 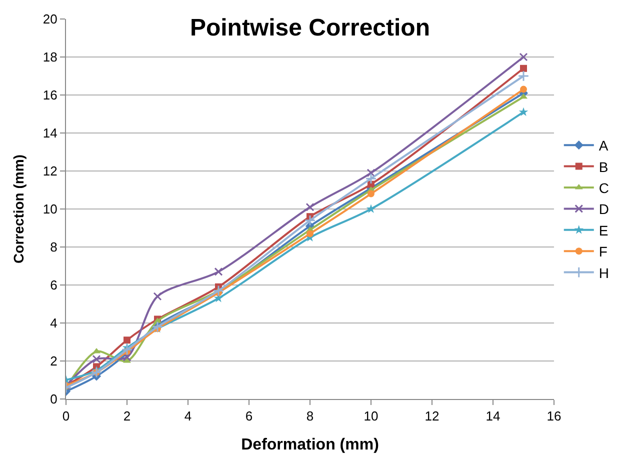 I want to click on y-tick-label: 18, so click(x=50, y=57).